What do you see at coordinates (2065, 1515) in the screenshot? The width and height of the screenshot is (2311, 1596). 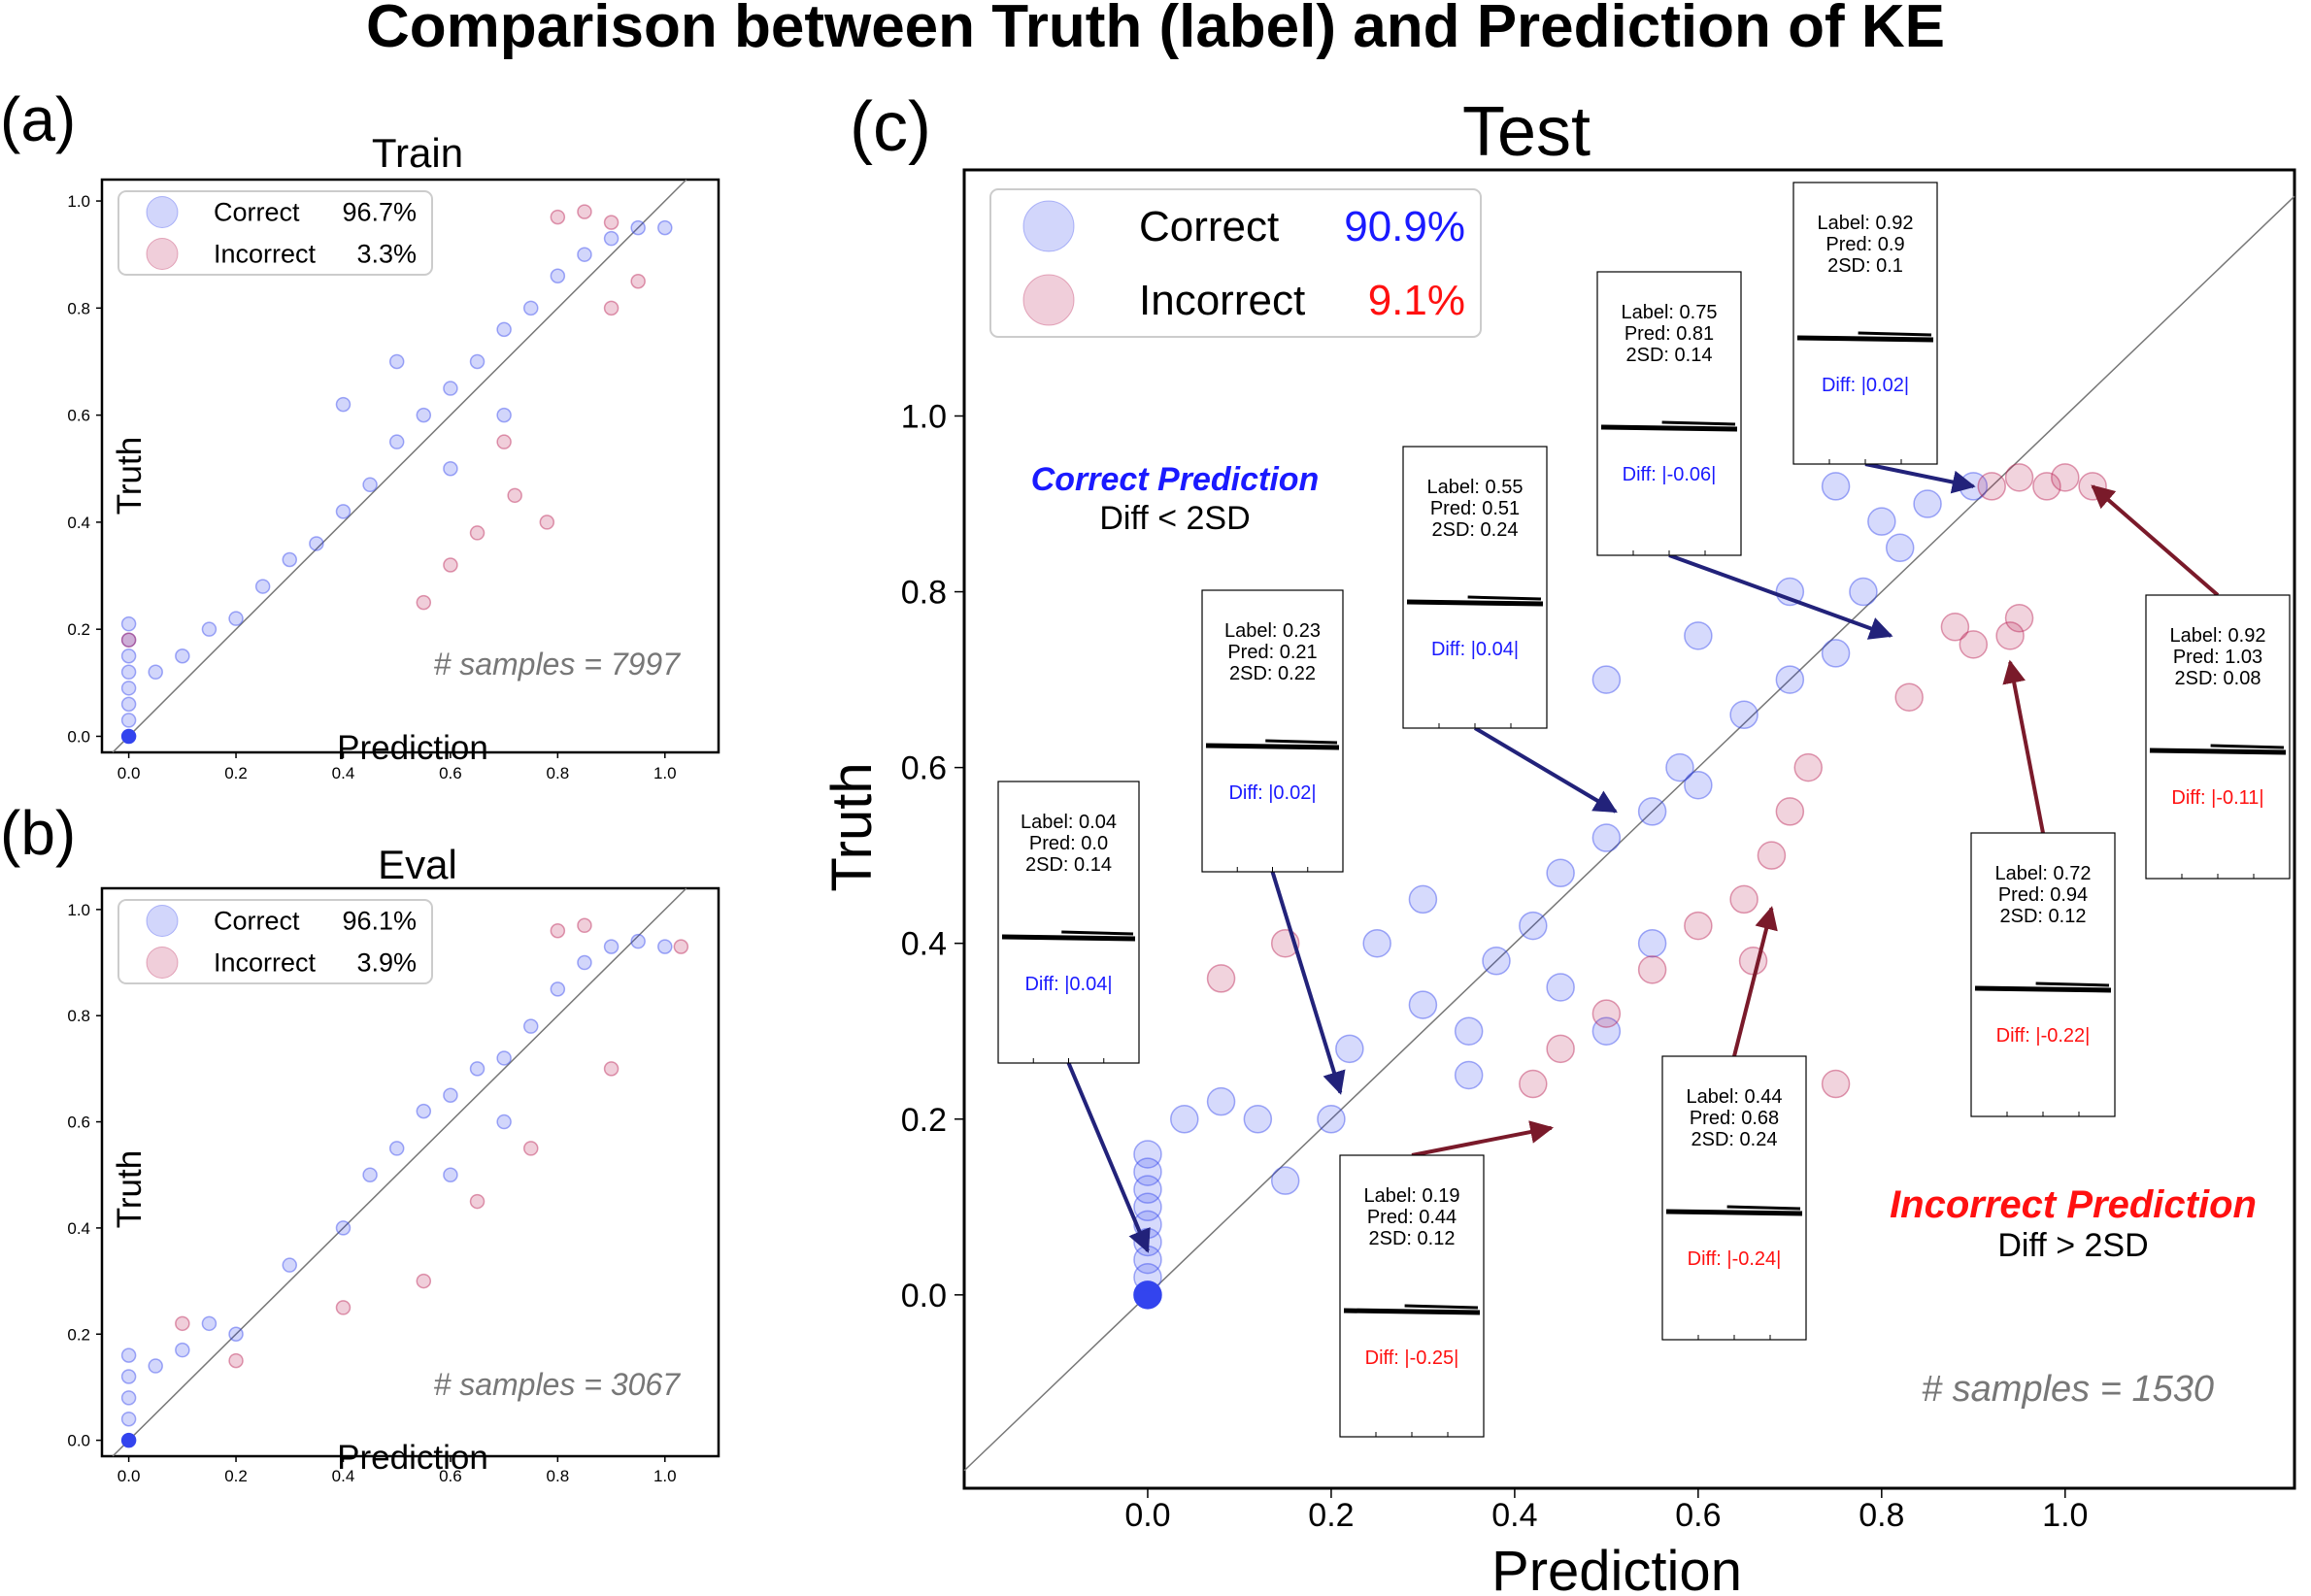 I see `x-tick-label: 1.0` at bounding box center [2065, 1515].